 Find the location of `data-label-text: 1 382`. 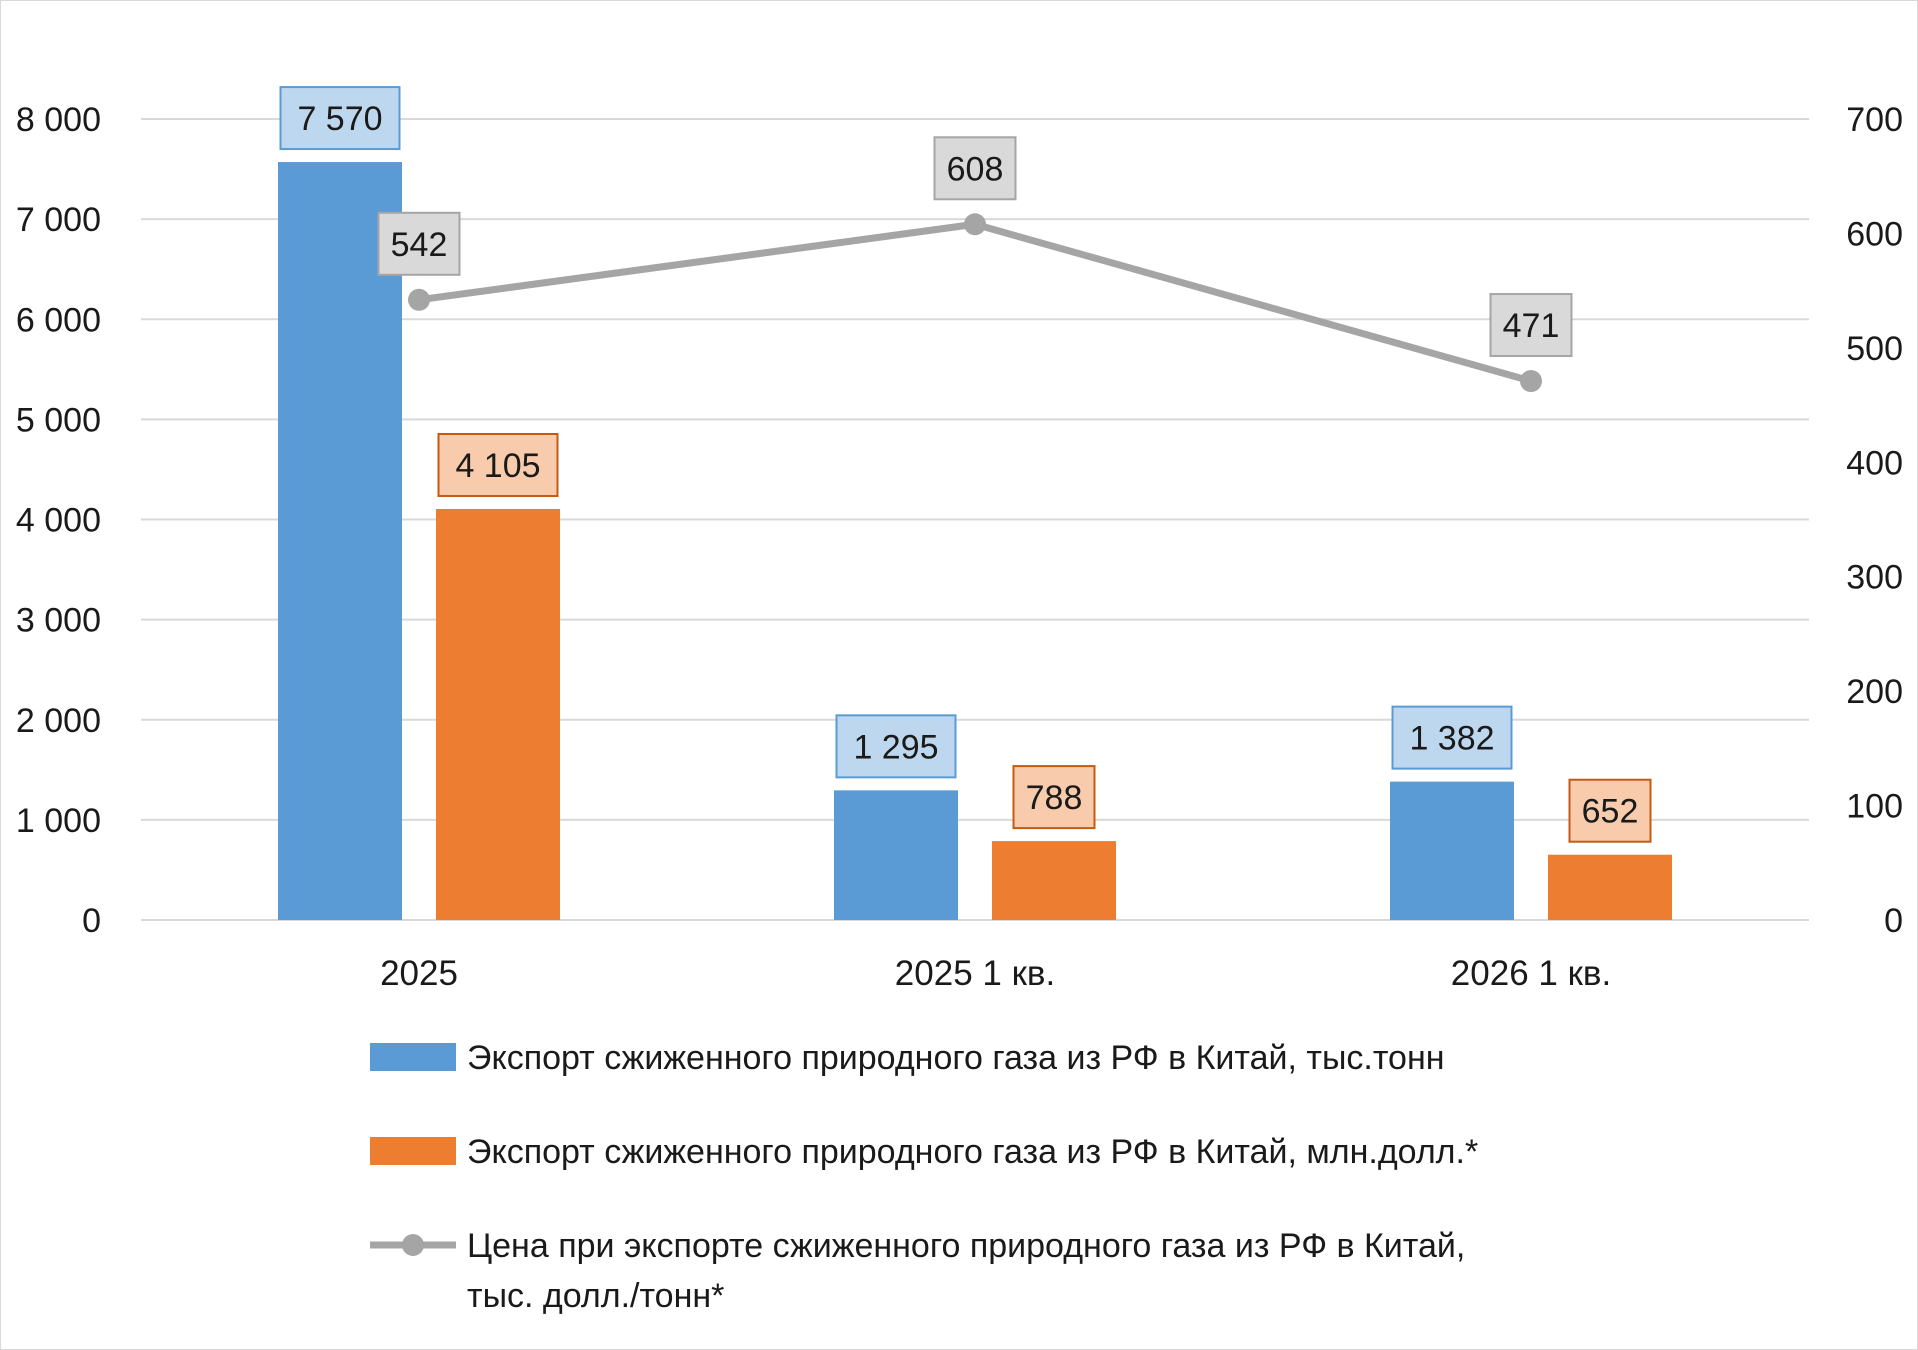

data-label-text: 1 382 is located at coordinates (1451, 739).